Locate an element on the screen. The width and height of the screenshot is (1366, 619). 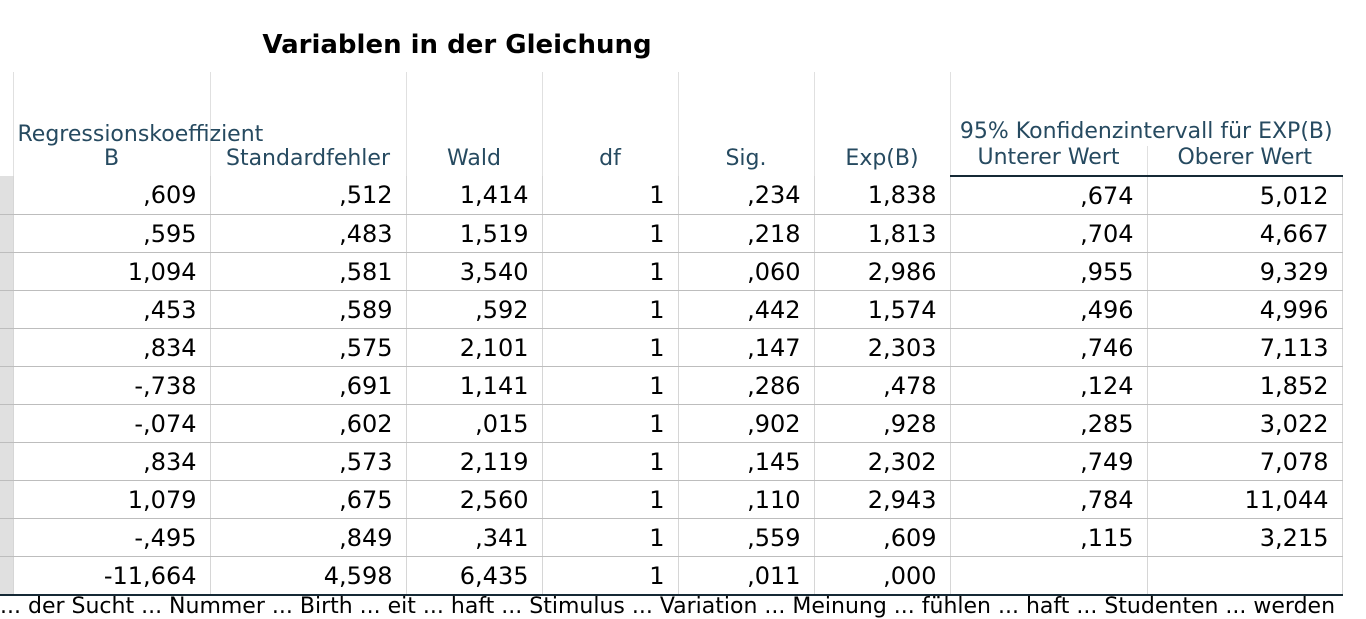
table-row: ,453,589,592 1,442 1,574,496 4,996 is located at coordinates (671, 309).